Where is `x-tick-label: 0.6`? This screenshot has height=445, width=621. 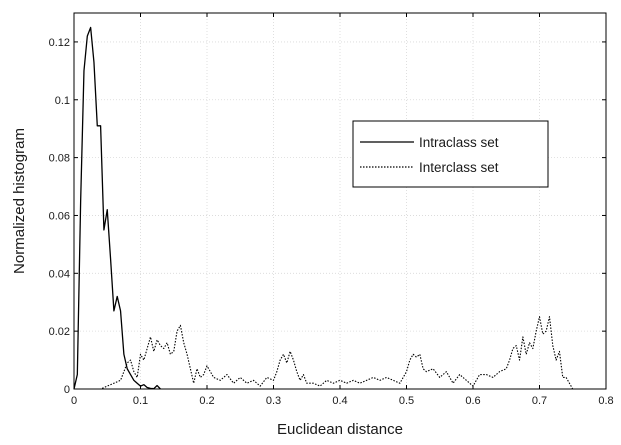
x-tick-label: 0.6 is located at coordinates (472, 401).